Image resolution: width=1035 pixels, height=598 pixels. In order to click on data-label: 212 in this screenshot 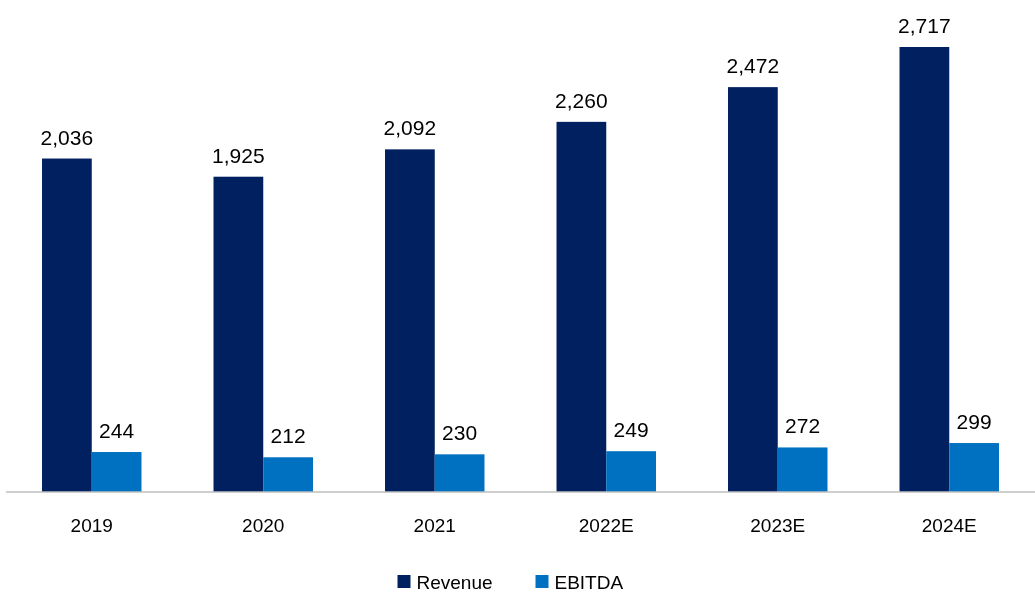, I will do `click(288, 436)`.